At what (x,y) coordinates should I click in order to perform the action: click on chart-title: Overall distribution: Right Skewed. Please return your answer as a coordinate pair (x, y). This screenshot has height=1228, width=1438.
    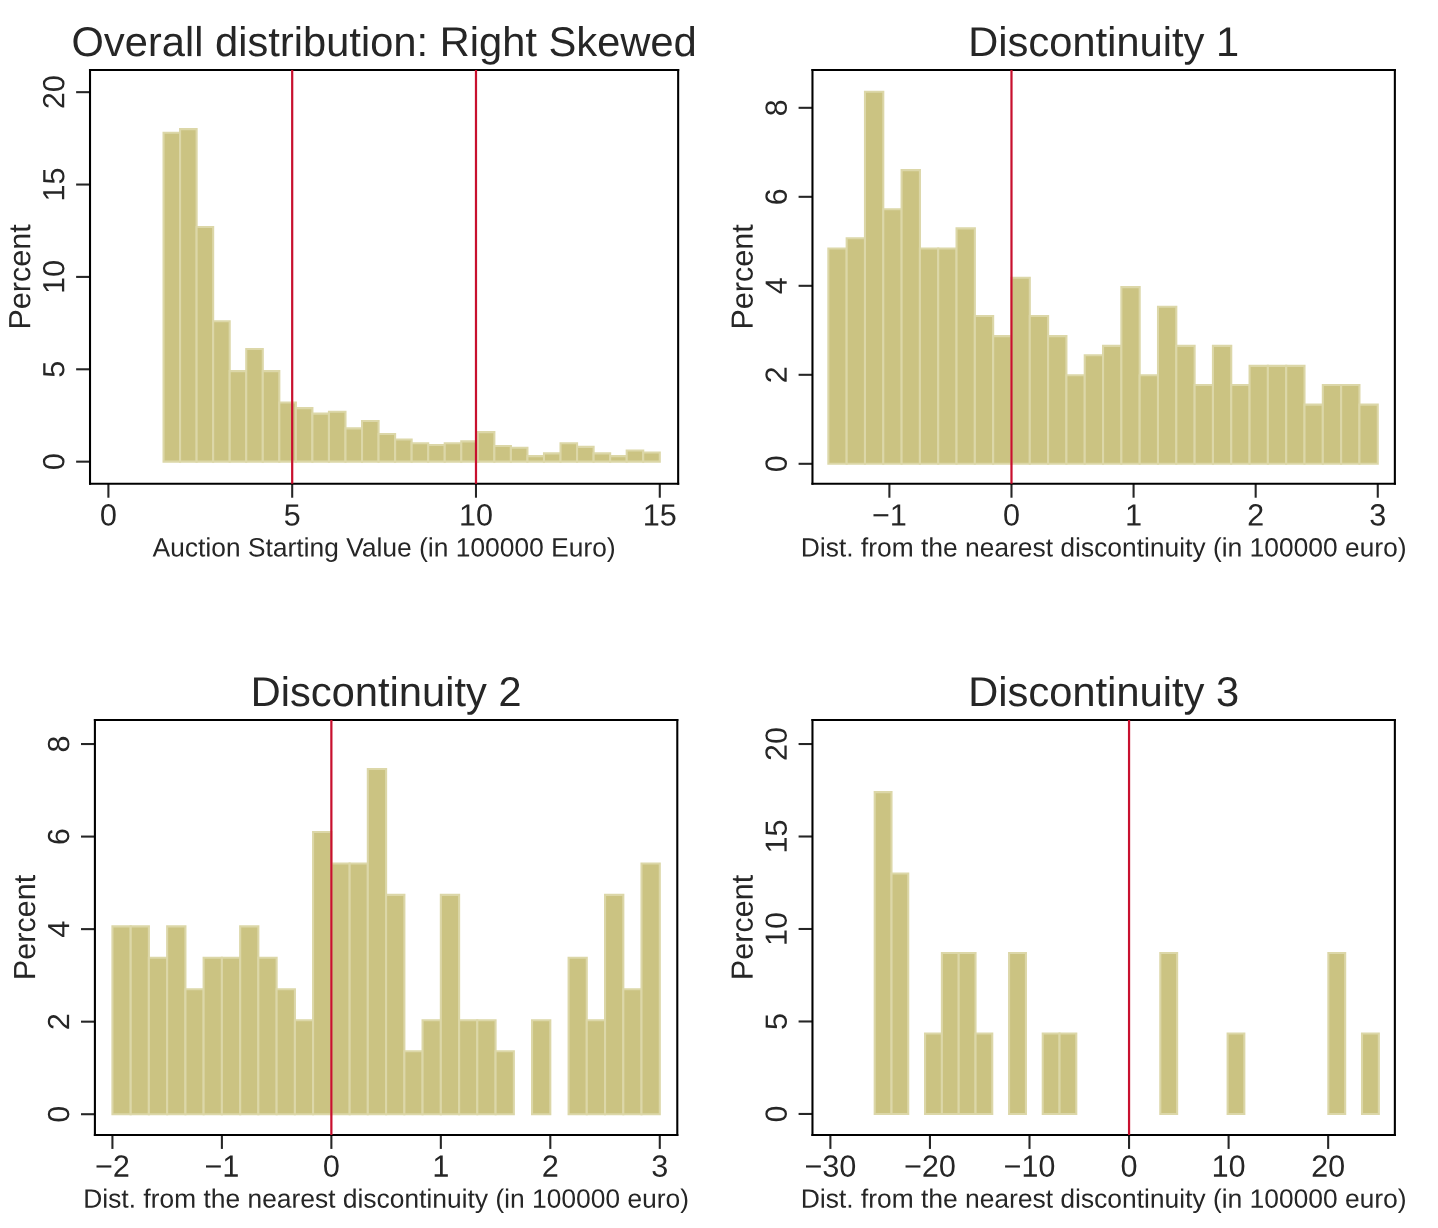
    Looking at the image, I should click on (384, 45).